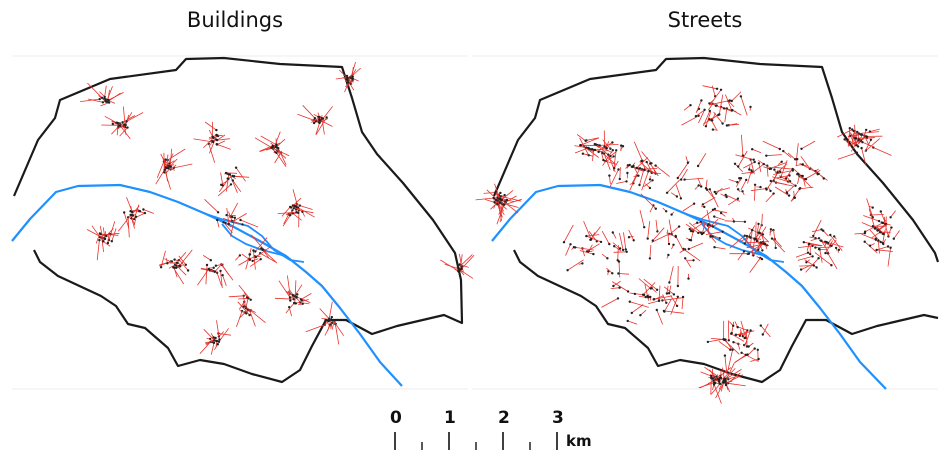  Describe the element at coordinates (500, 429) in the screenshot. I see `scale-bar: 0 1 2 3 km` at that location.